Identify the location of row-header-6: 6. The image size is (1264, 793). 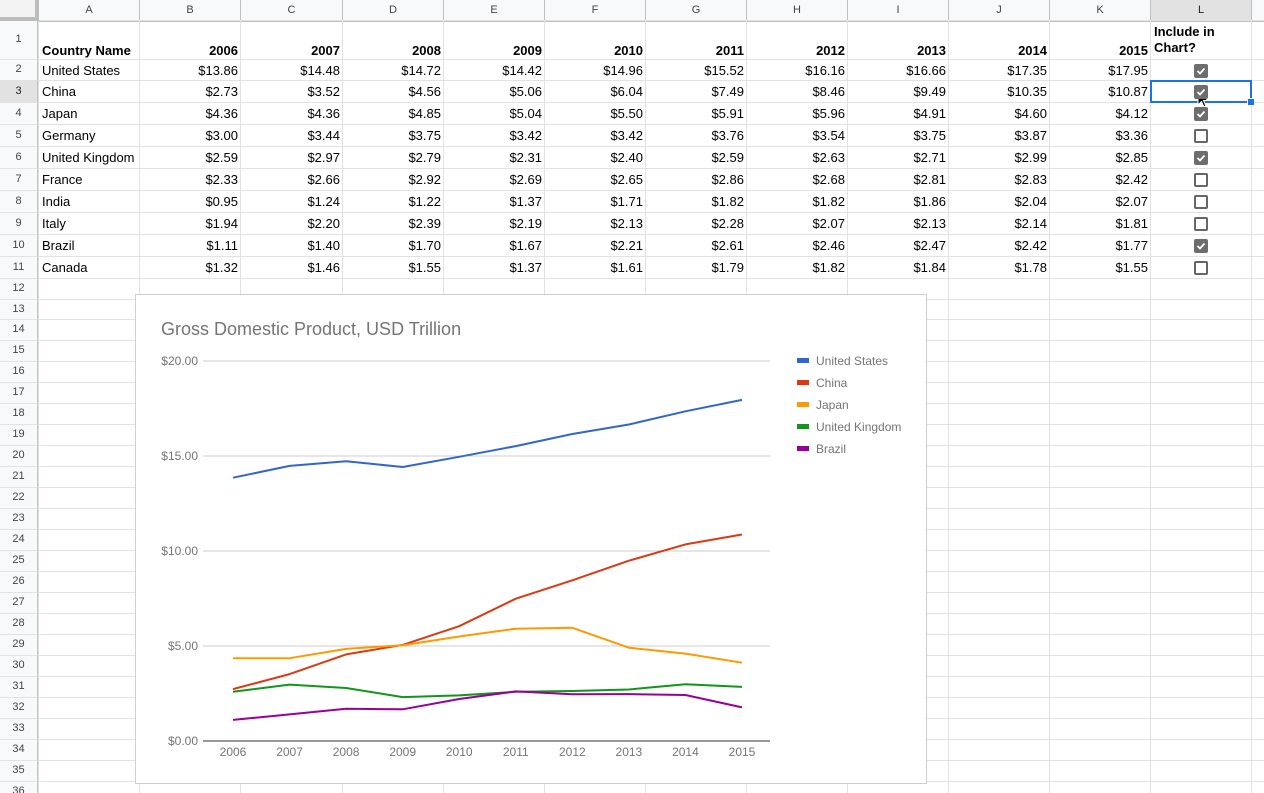
(19, 158).